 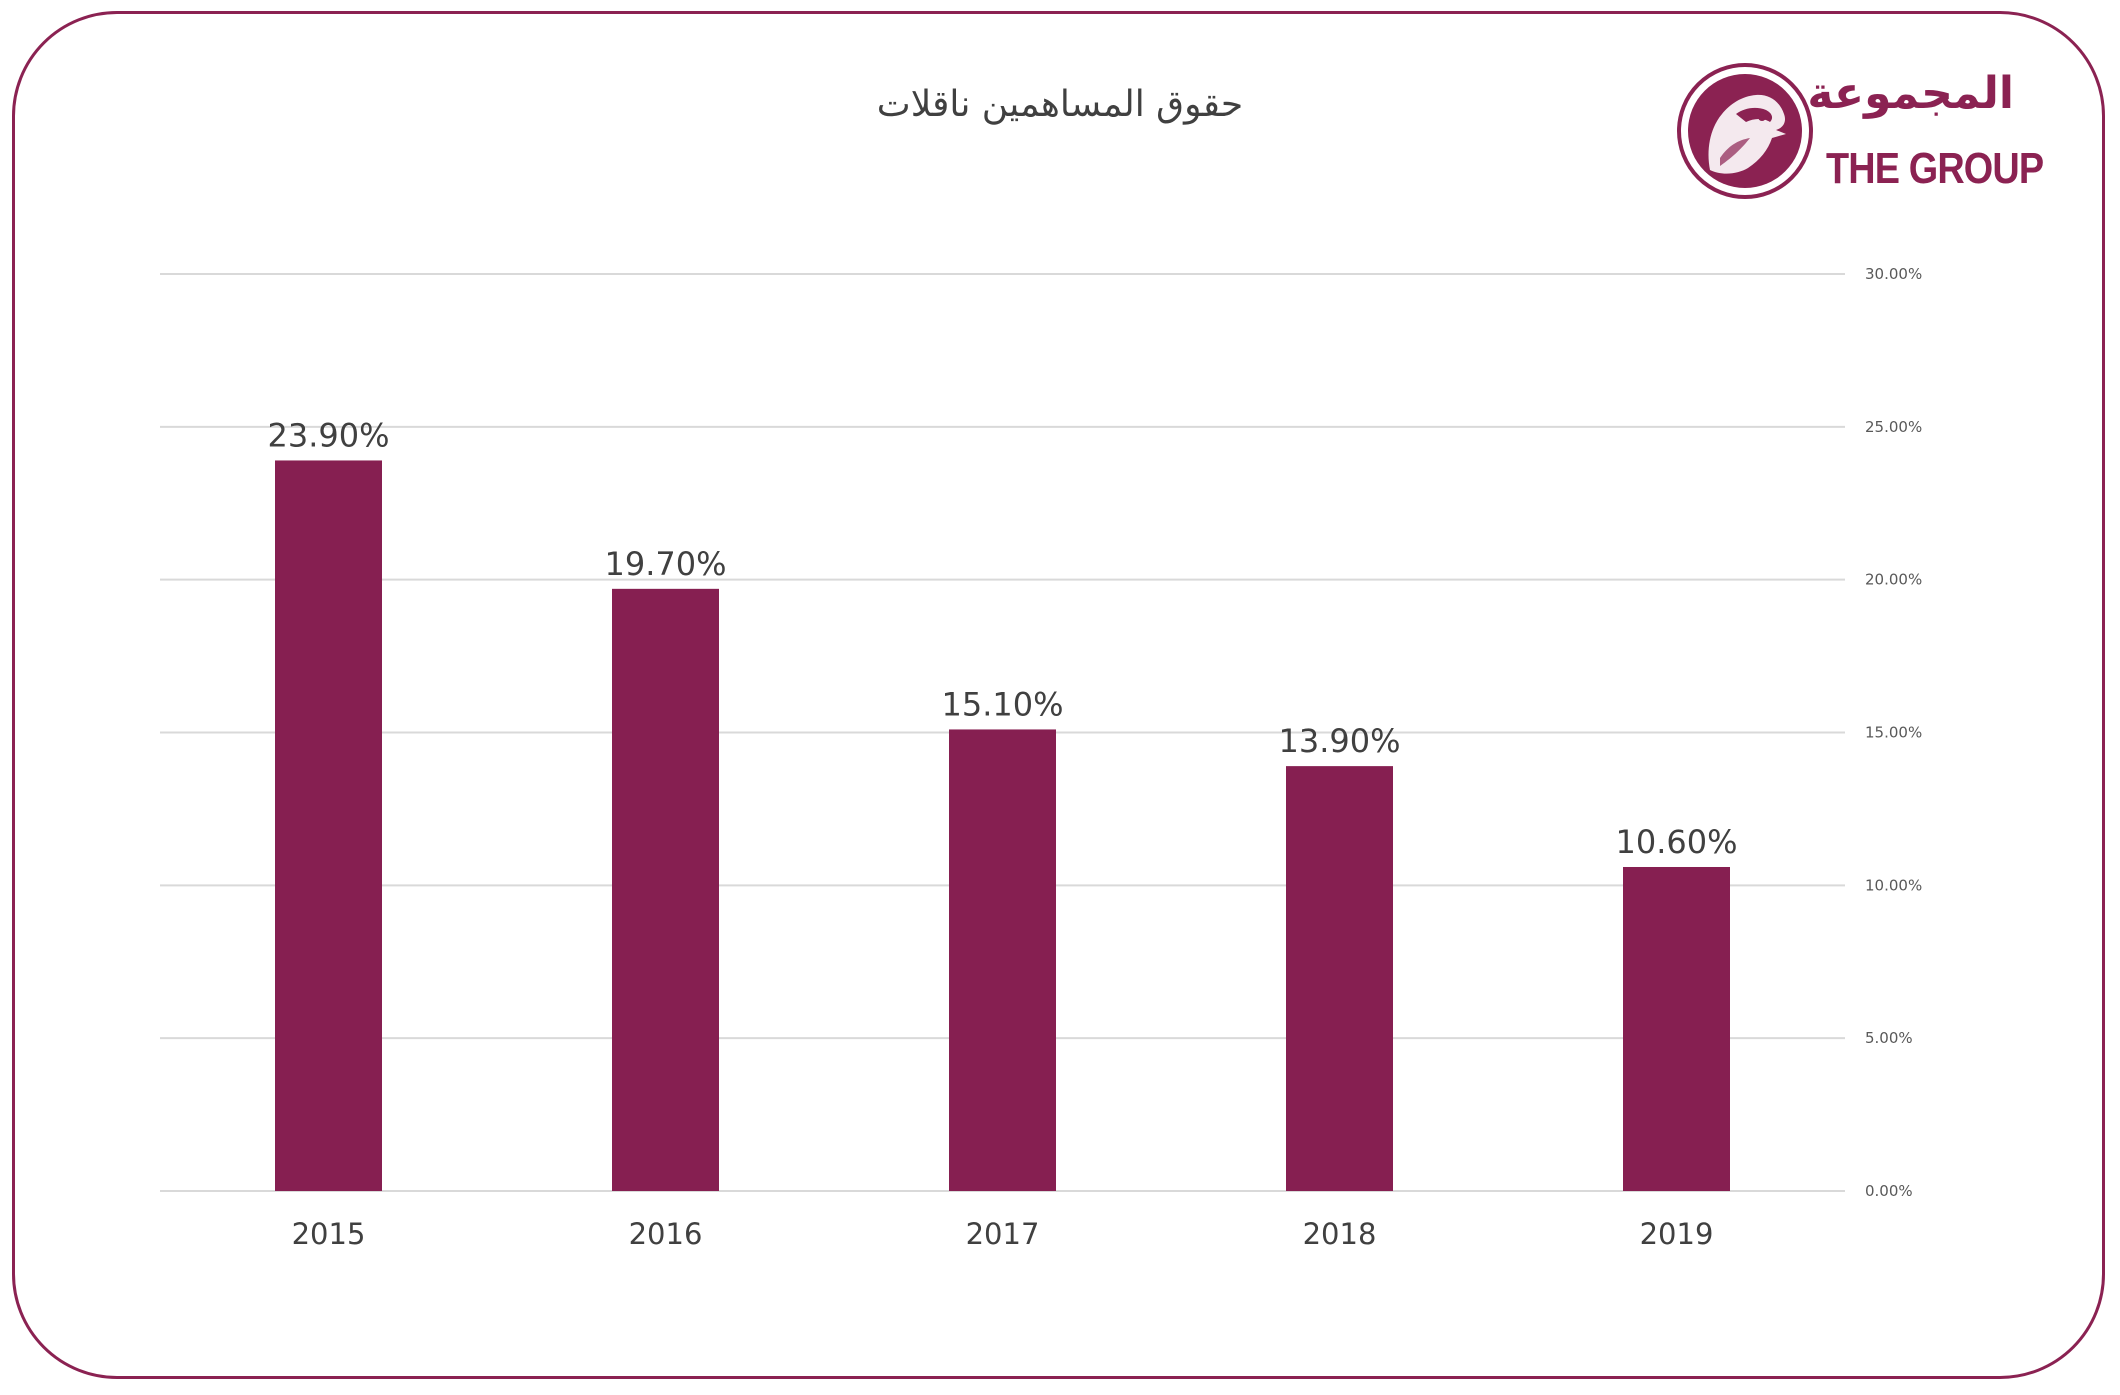 What do you see at coordinates (1060, 104) in the screenshot?
I see `chart-title: حقوق المساهمين ناقلات` at bounding box center [1060, 104].